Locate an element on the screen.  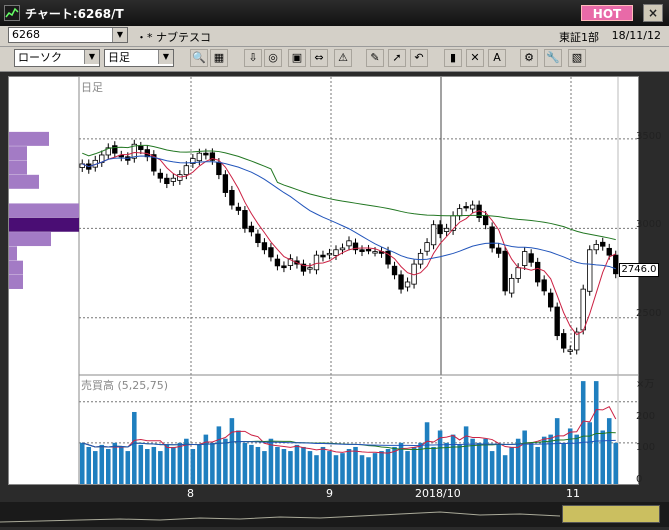
price-tick-label: 2500 is located at coordinates (649, 313).